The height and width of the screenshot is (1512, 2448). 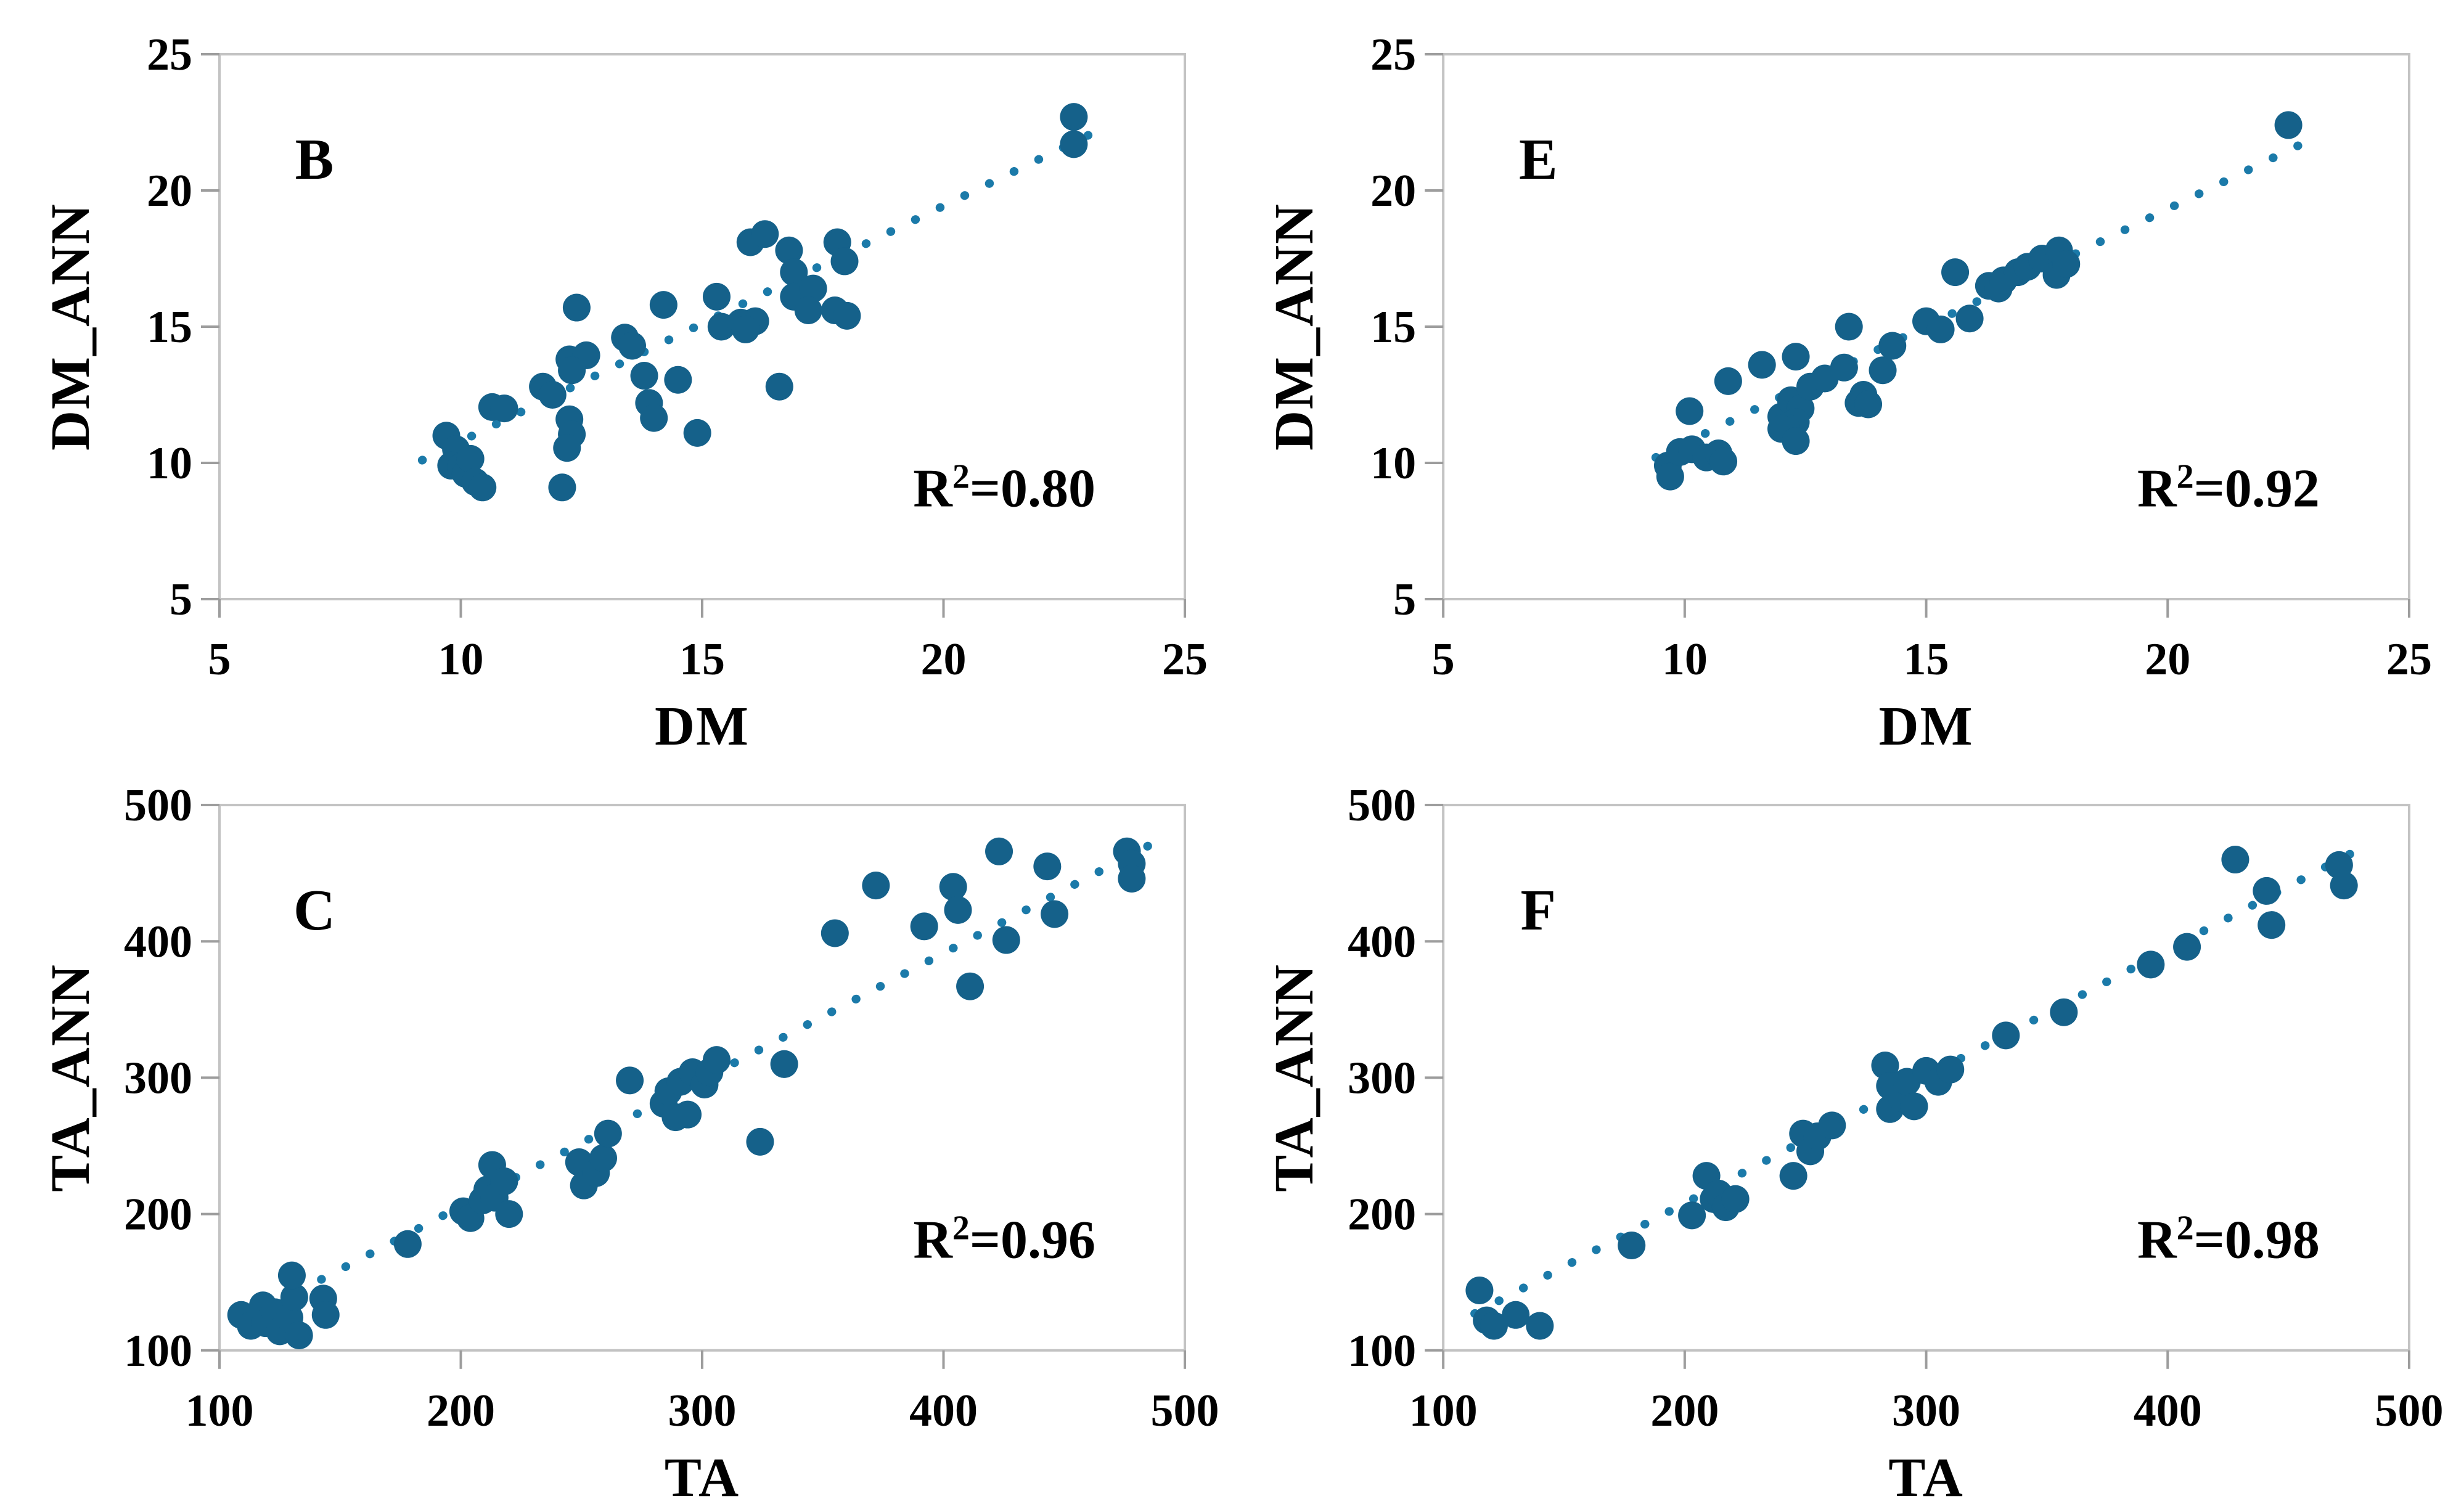 What do you see at coordinates (1538, 160) in the screenshot?
I see `panel-letter: E` at bounding box center [1538, 160].